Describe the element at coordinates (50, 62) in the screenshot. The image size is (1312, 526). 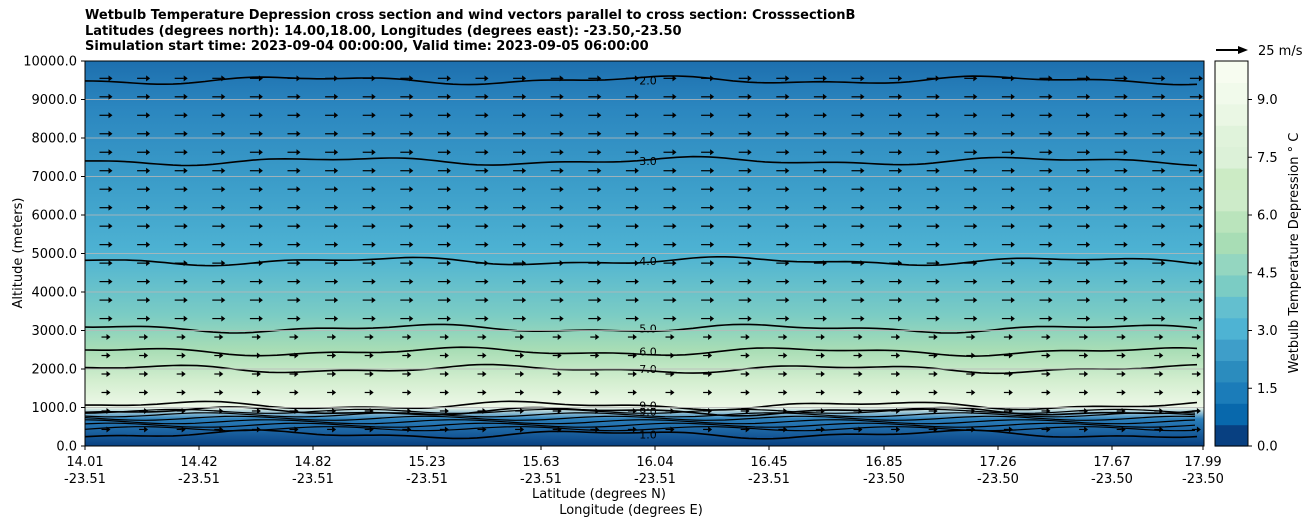
I see `y-tick-label: 10000.0` at that location.